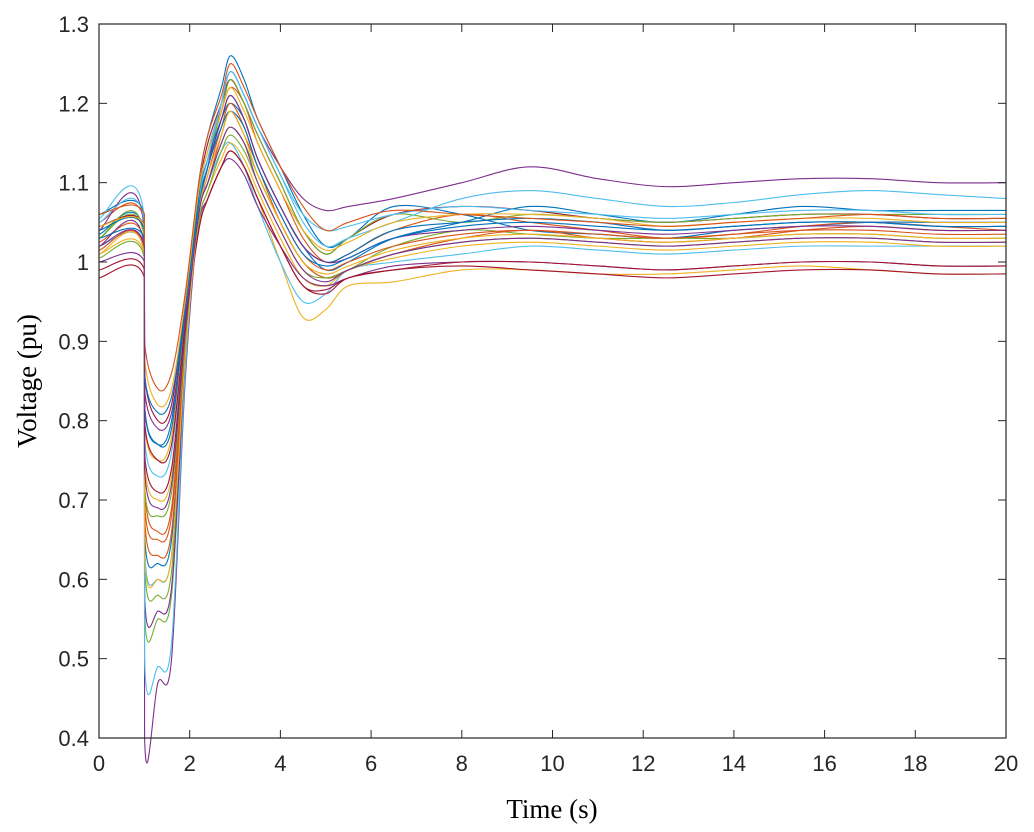 Image resolution: width=1034 pixels, height=832 pixels. I want to click on x-tick-label: 12, so click(643, 763).